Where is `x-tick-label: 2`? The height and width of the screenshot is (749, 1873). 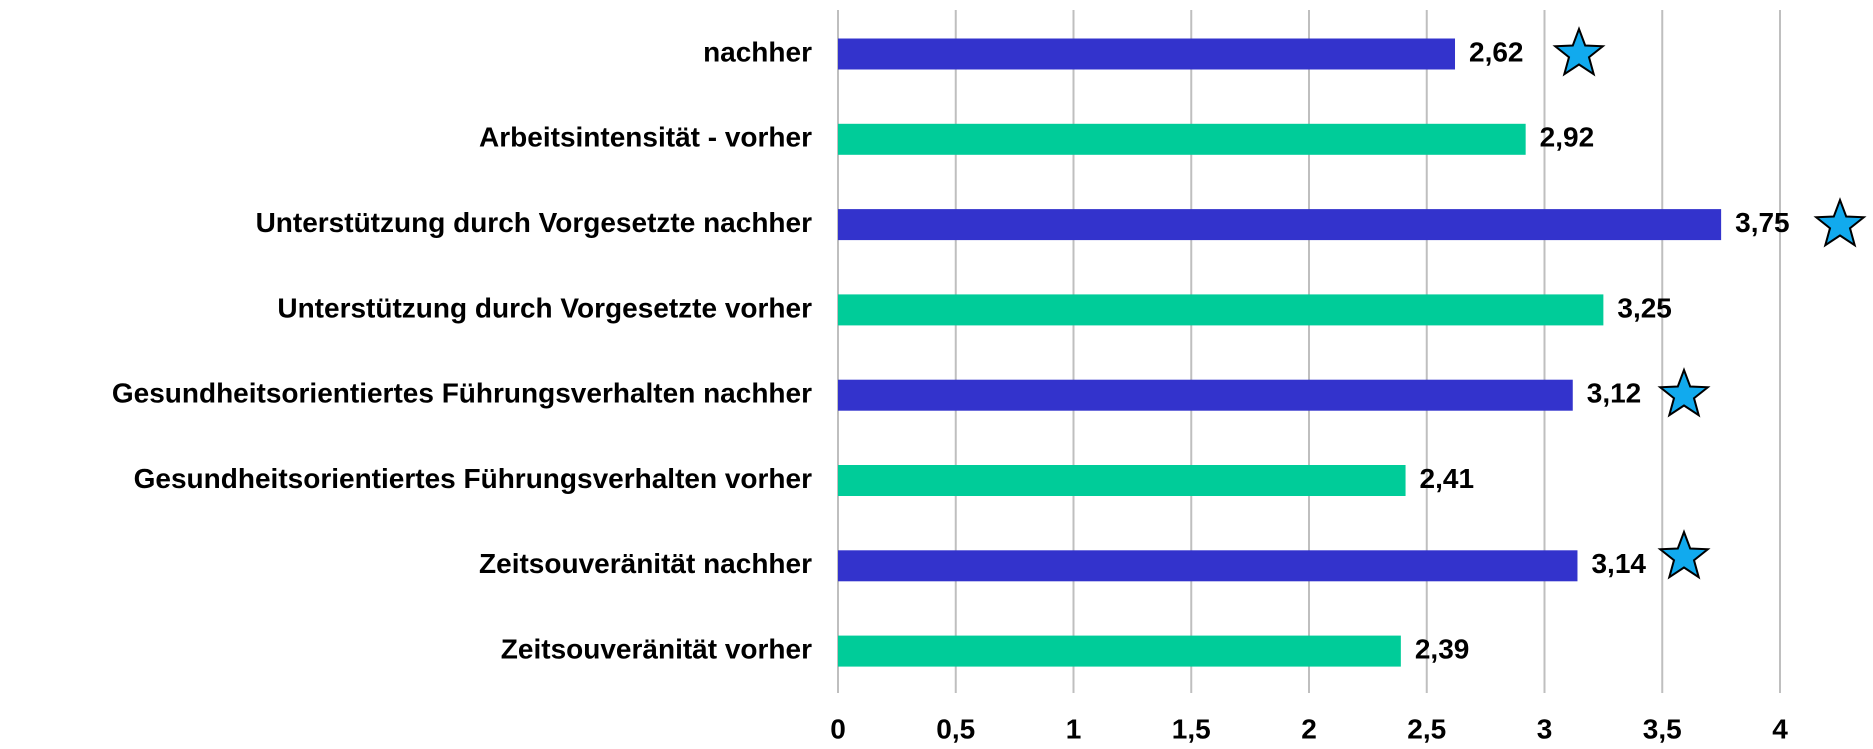
x-tick-label: 2 is located at coordinates (1309, 728).